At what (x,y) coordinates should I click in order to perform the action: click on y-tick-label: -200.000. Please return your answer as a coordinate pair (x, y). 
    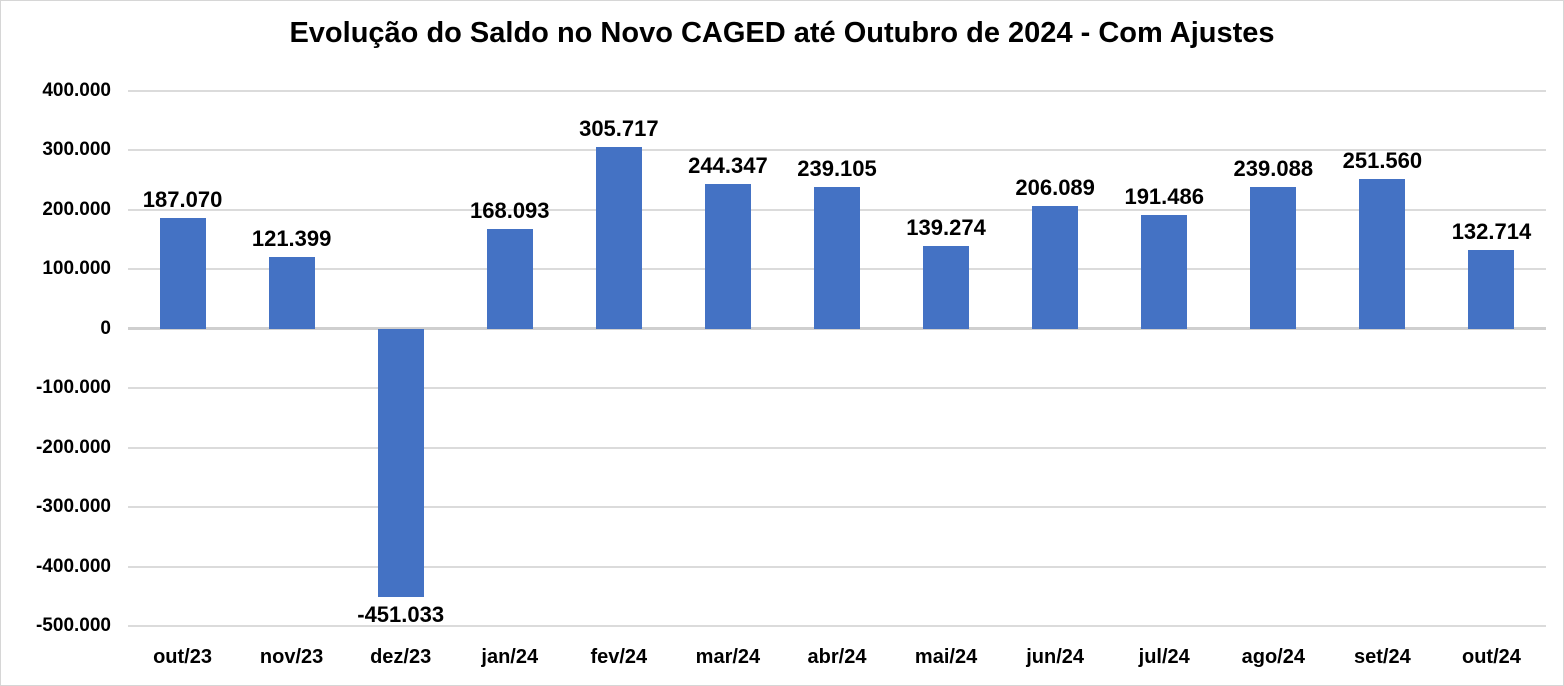
    Looking at the image, I should click on (73, 447).